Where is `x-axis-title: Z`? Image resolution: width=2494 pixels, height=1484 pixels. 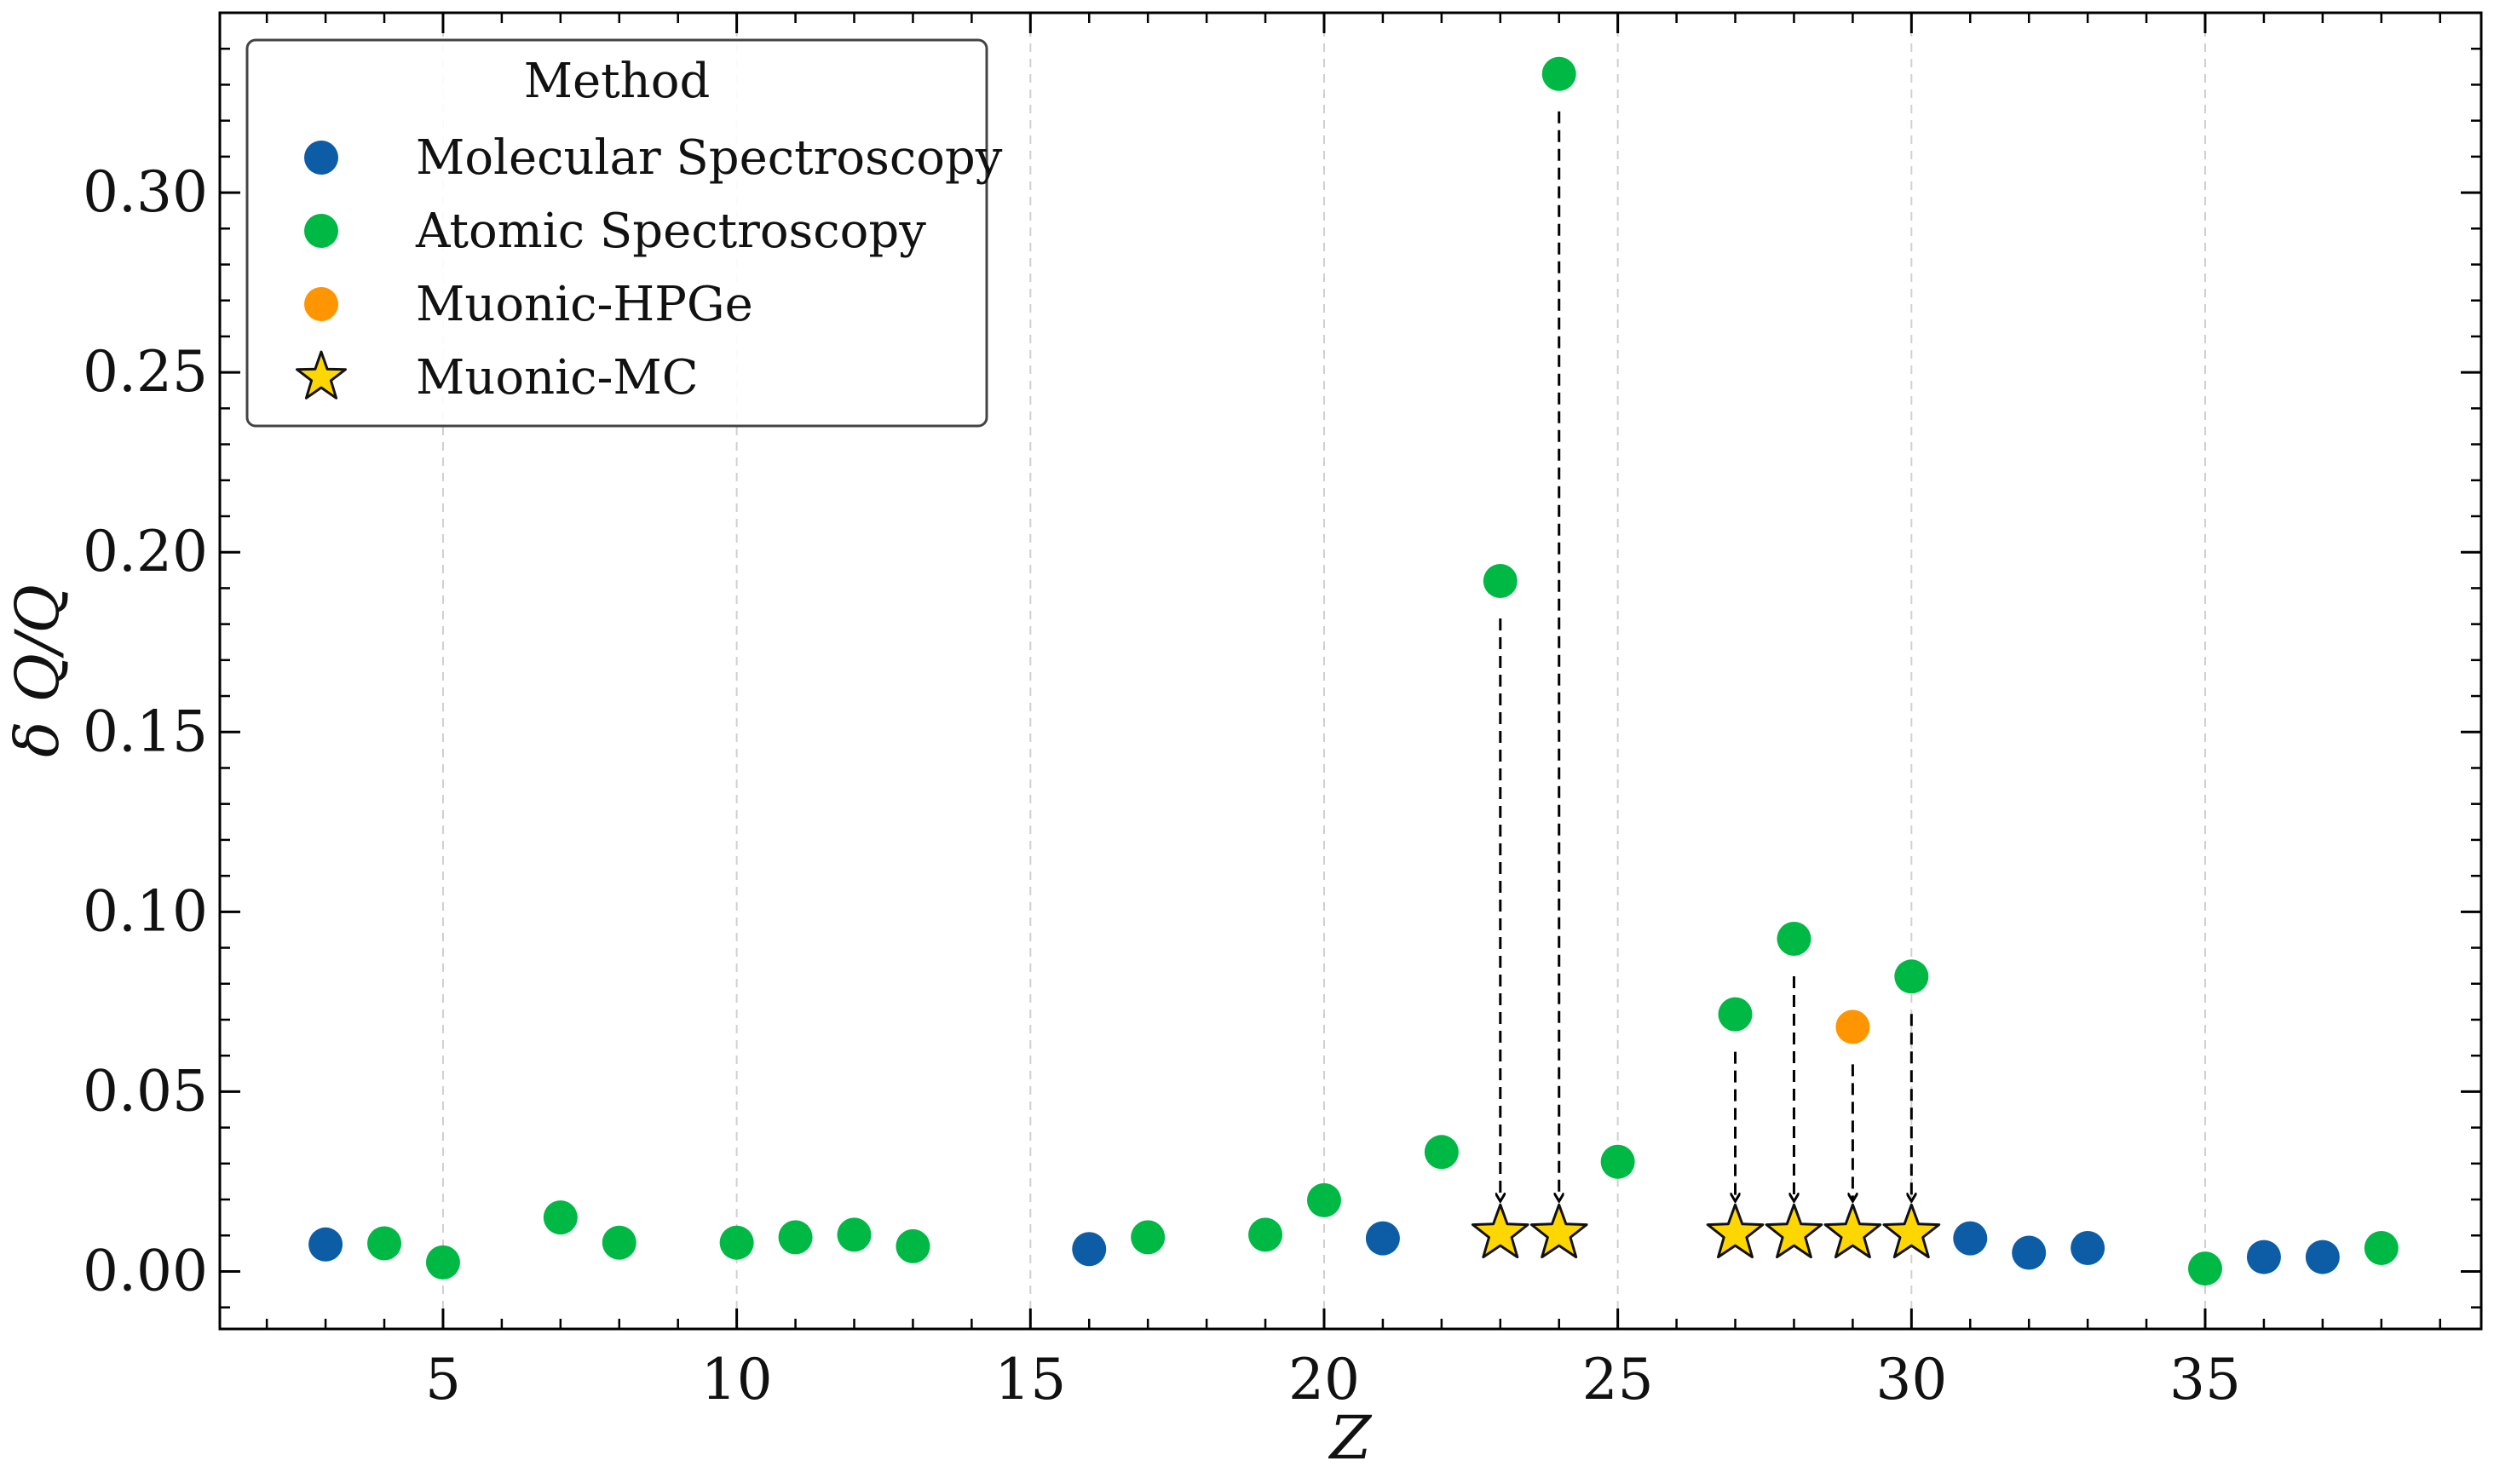
x-axis-title: Z is located at coordinates (1351, 1438).